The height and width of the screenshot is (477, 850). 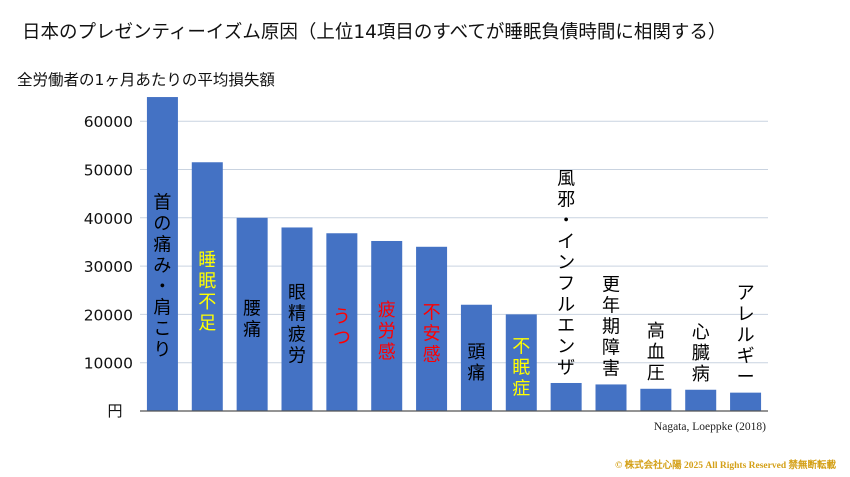 I want to click on y-tick-label: 20000, so click(x=108, y=315).